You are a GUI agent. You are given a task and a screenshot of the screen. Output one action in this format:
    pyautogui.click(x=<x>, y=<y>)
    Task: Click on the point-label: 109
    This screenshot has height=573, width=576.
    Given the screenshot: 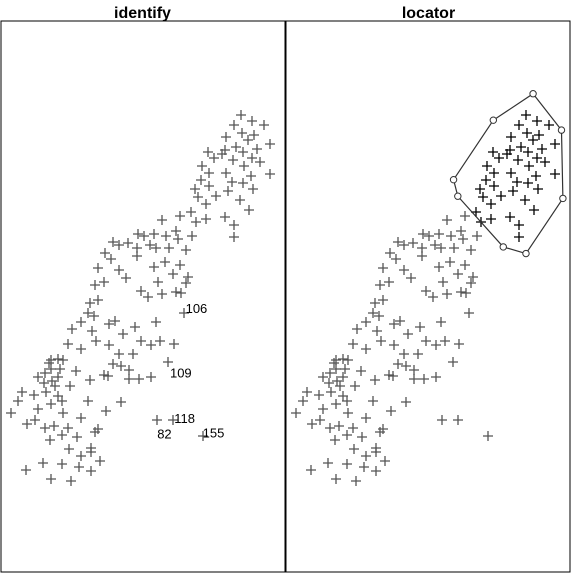 What is the action you would take?
    pyautogui.click(x=181, y=372)
    